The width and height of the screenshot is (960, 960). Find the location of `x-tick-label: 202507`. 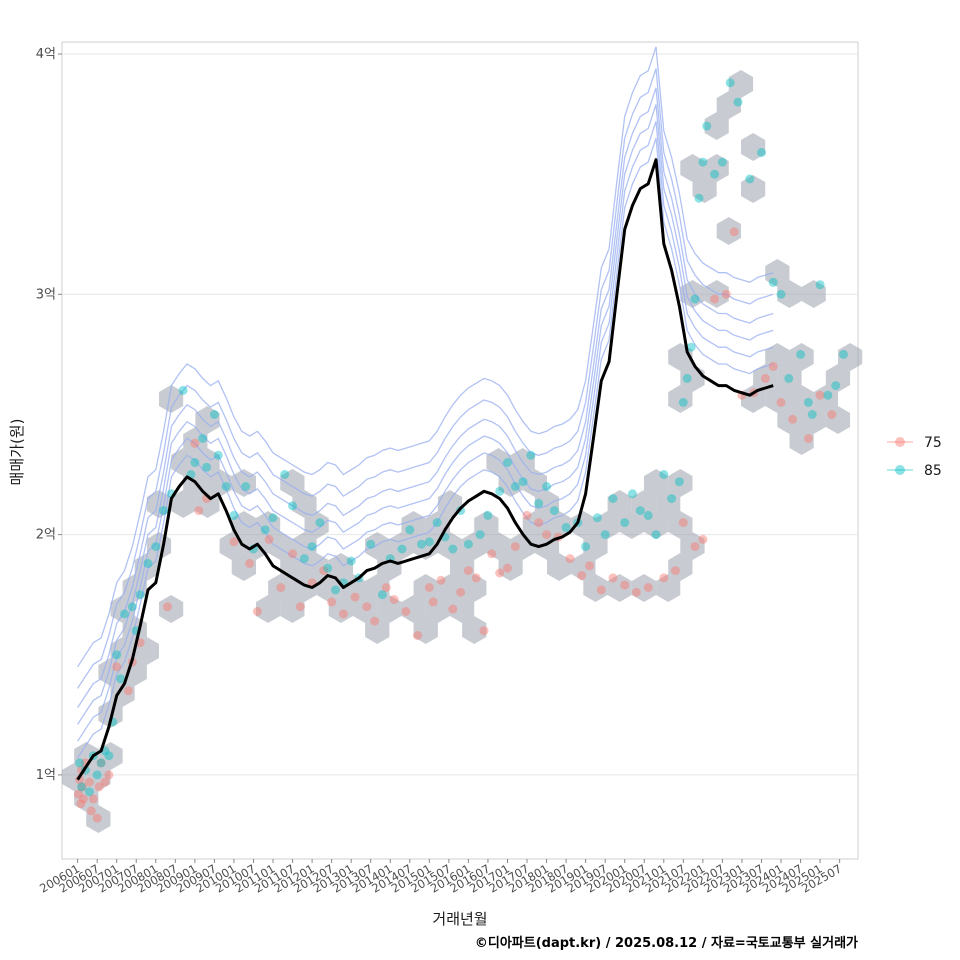

x-tick-label: 202507 is located at coordinates (821, 878).